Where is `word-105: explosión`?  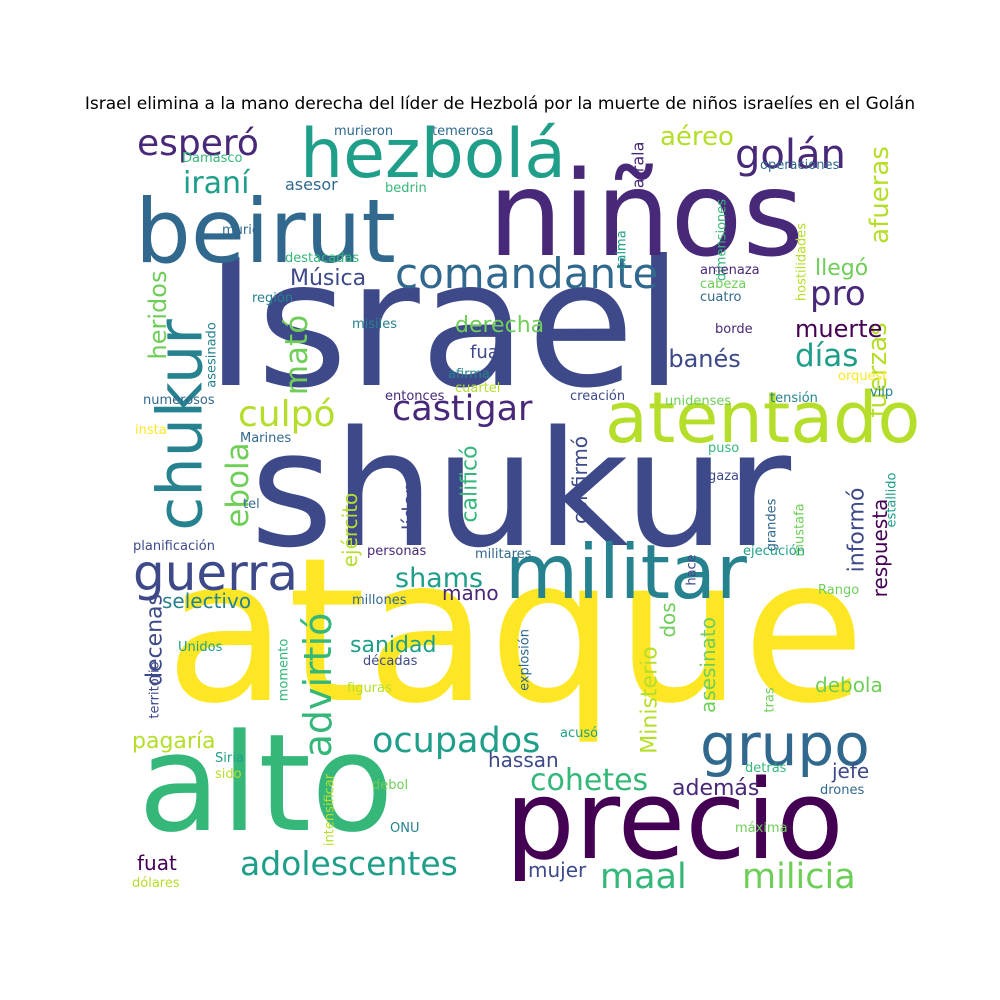 word-105: explosión is located at coordinates (525, 660).